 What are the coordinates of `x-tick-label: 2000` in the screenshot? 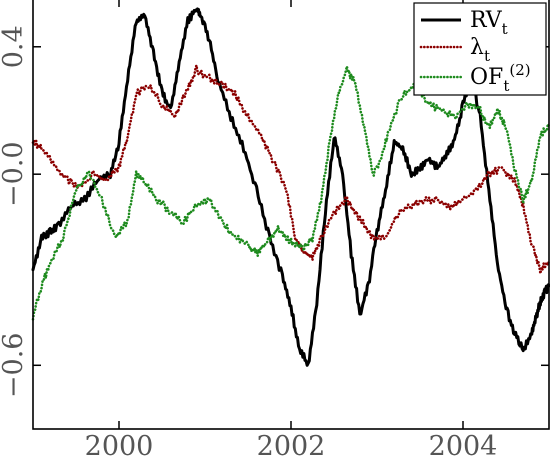 It's located at (119, 446).